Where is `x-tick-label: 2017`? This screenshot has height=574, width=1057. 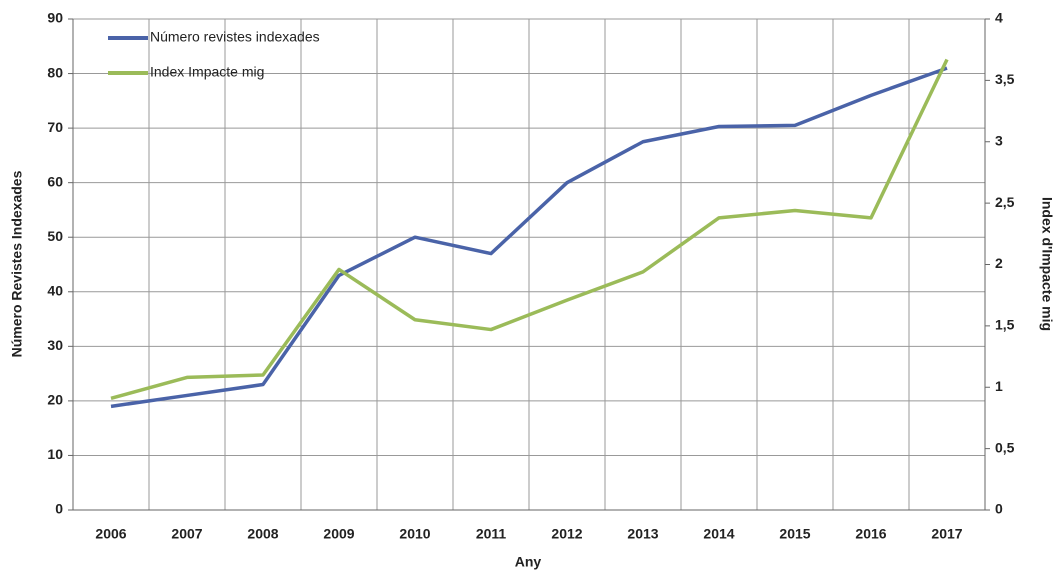
x-tick-label: 2017 is located at coordinates (946, 534).